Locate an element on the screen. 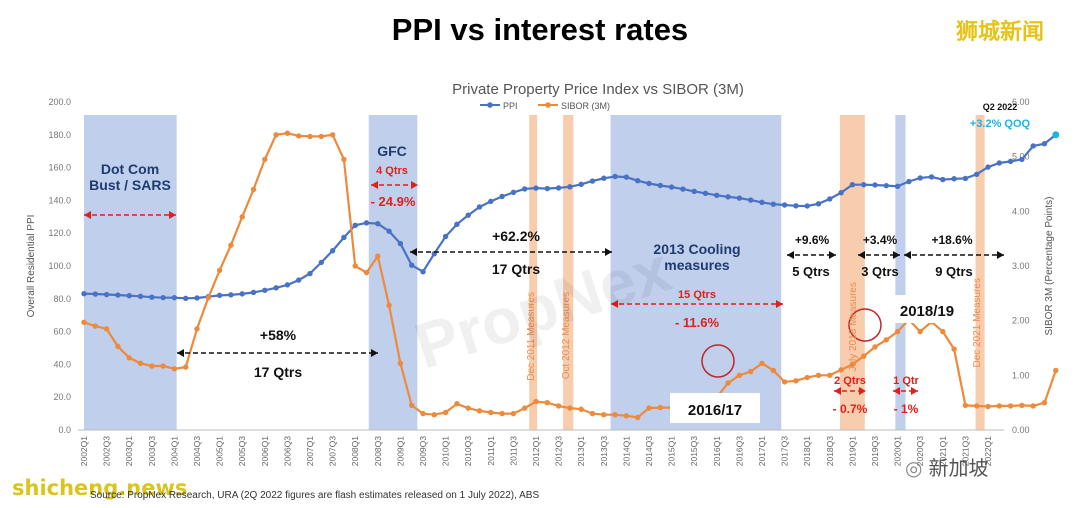 Image resolution: width=1080 pixels, height=508 pixels. arrow-rise5-head-end is located at coordinates (1000, 255).